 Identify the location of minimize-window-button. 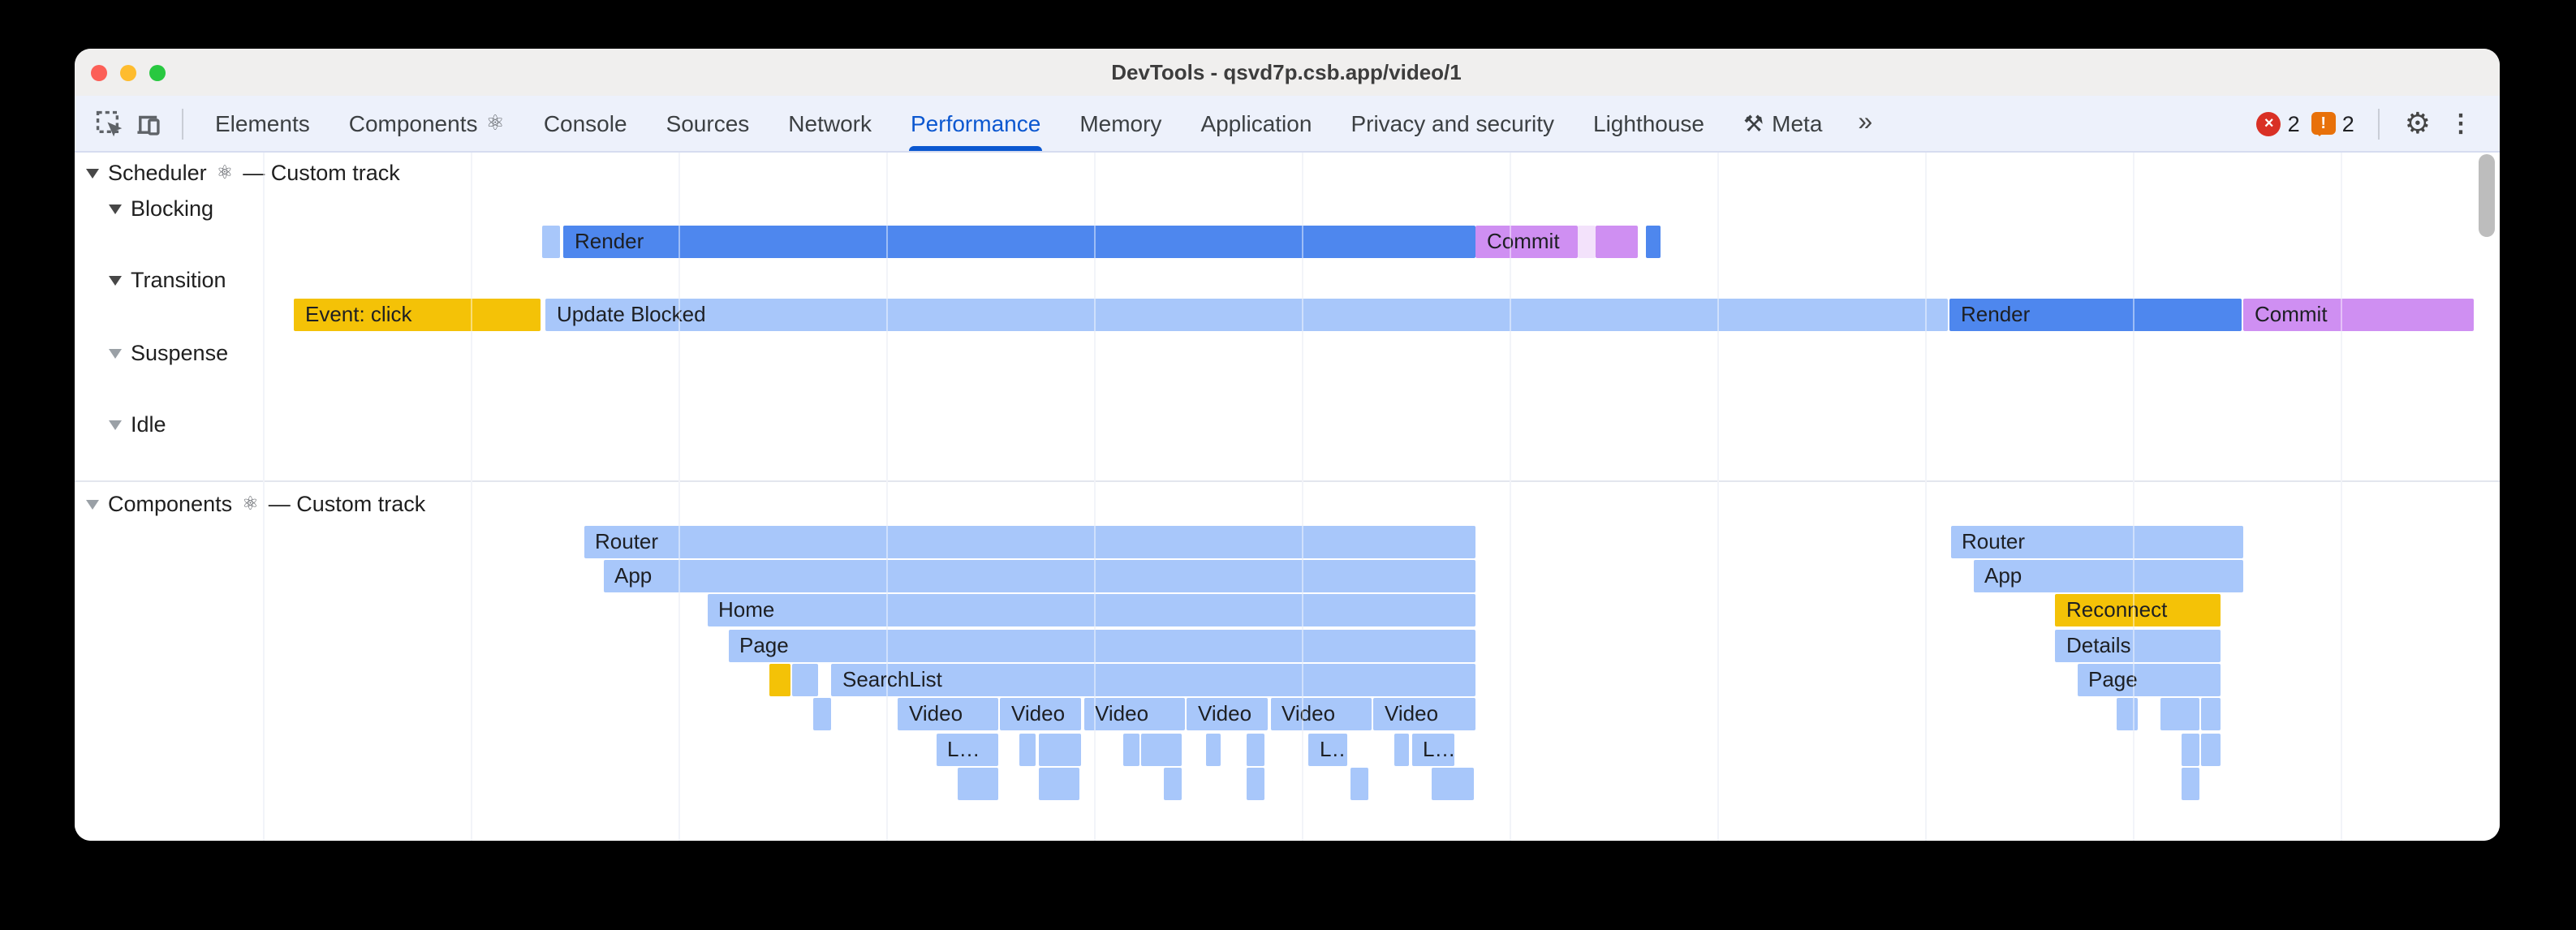
(128, 72).